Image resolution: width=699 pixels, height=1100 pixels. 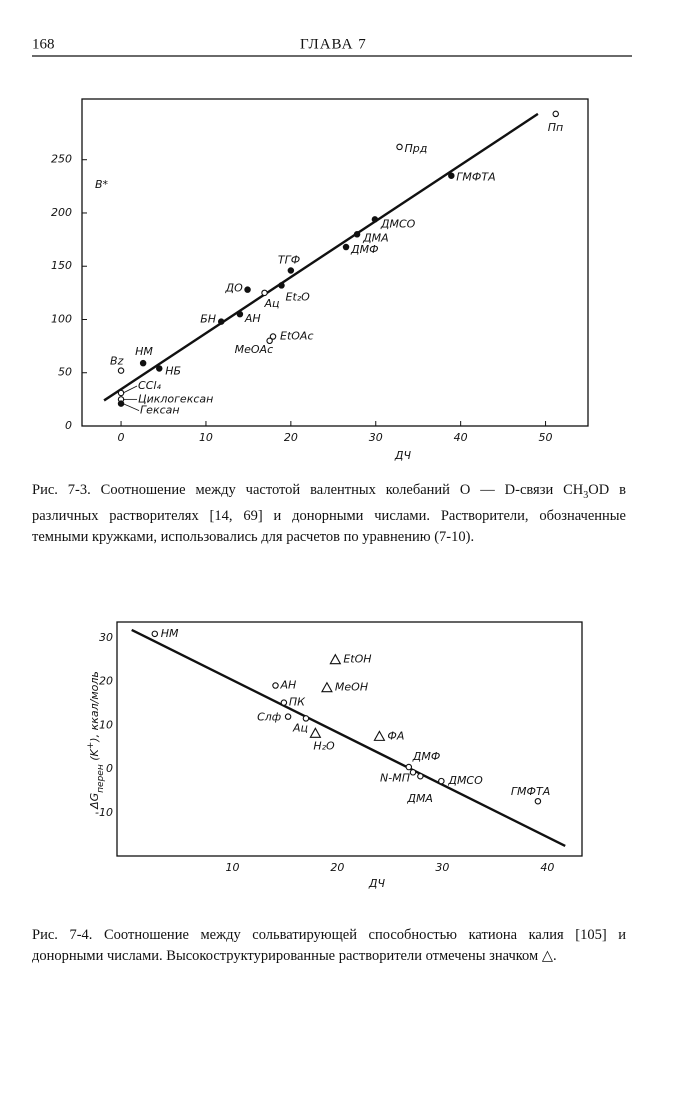 What do you see at coordinates (297, 702) in the screenshot?
I see `point-label: ПК` at bounding box center [297, 702].